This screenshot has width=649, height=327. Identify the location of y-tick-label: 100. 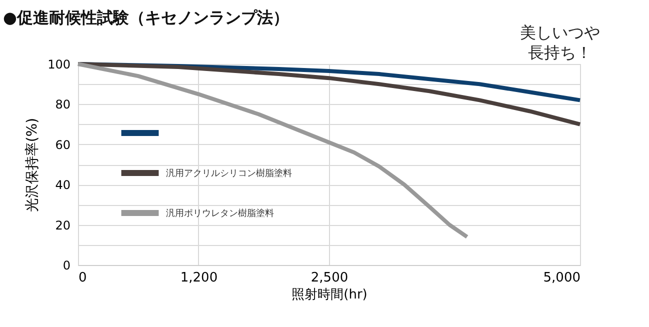
(59, 65).